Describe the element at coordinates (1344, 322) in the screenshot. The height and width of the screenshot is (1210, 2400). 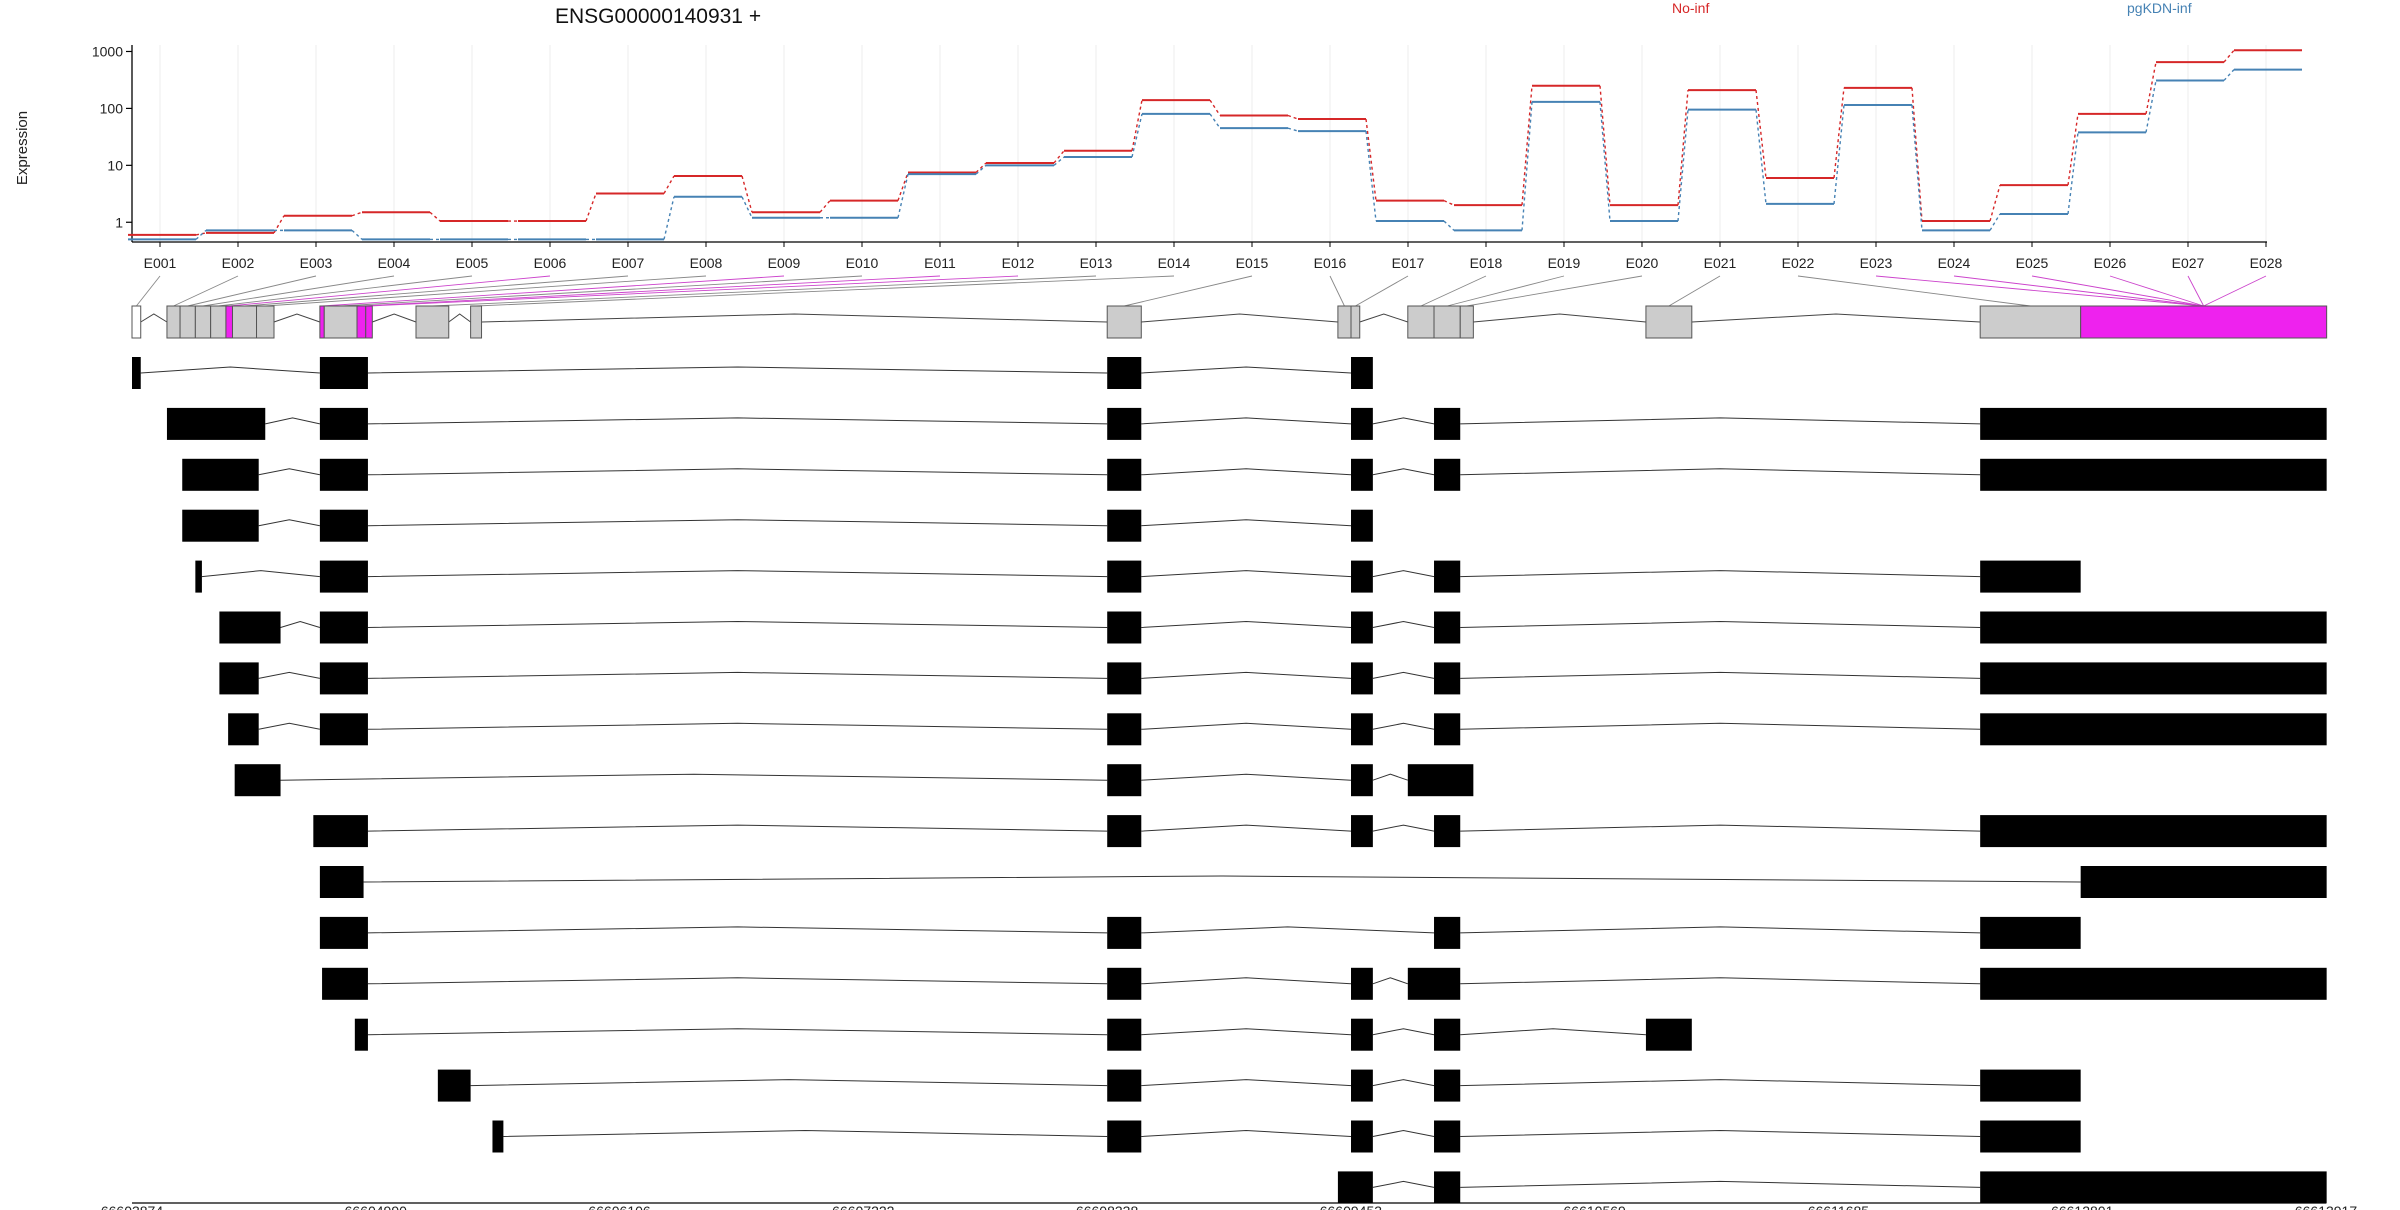
I see `gene-model-exon-E016` at that location.